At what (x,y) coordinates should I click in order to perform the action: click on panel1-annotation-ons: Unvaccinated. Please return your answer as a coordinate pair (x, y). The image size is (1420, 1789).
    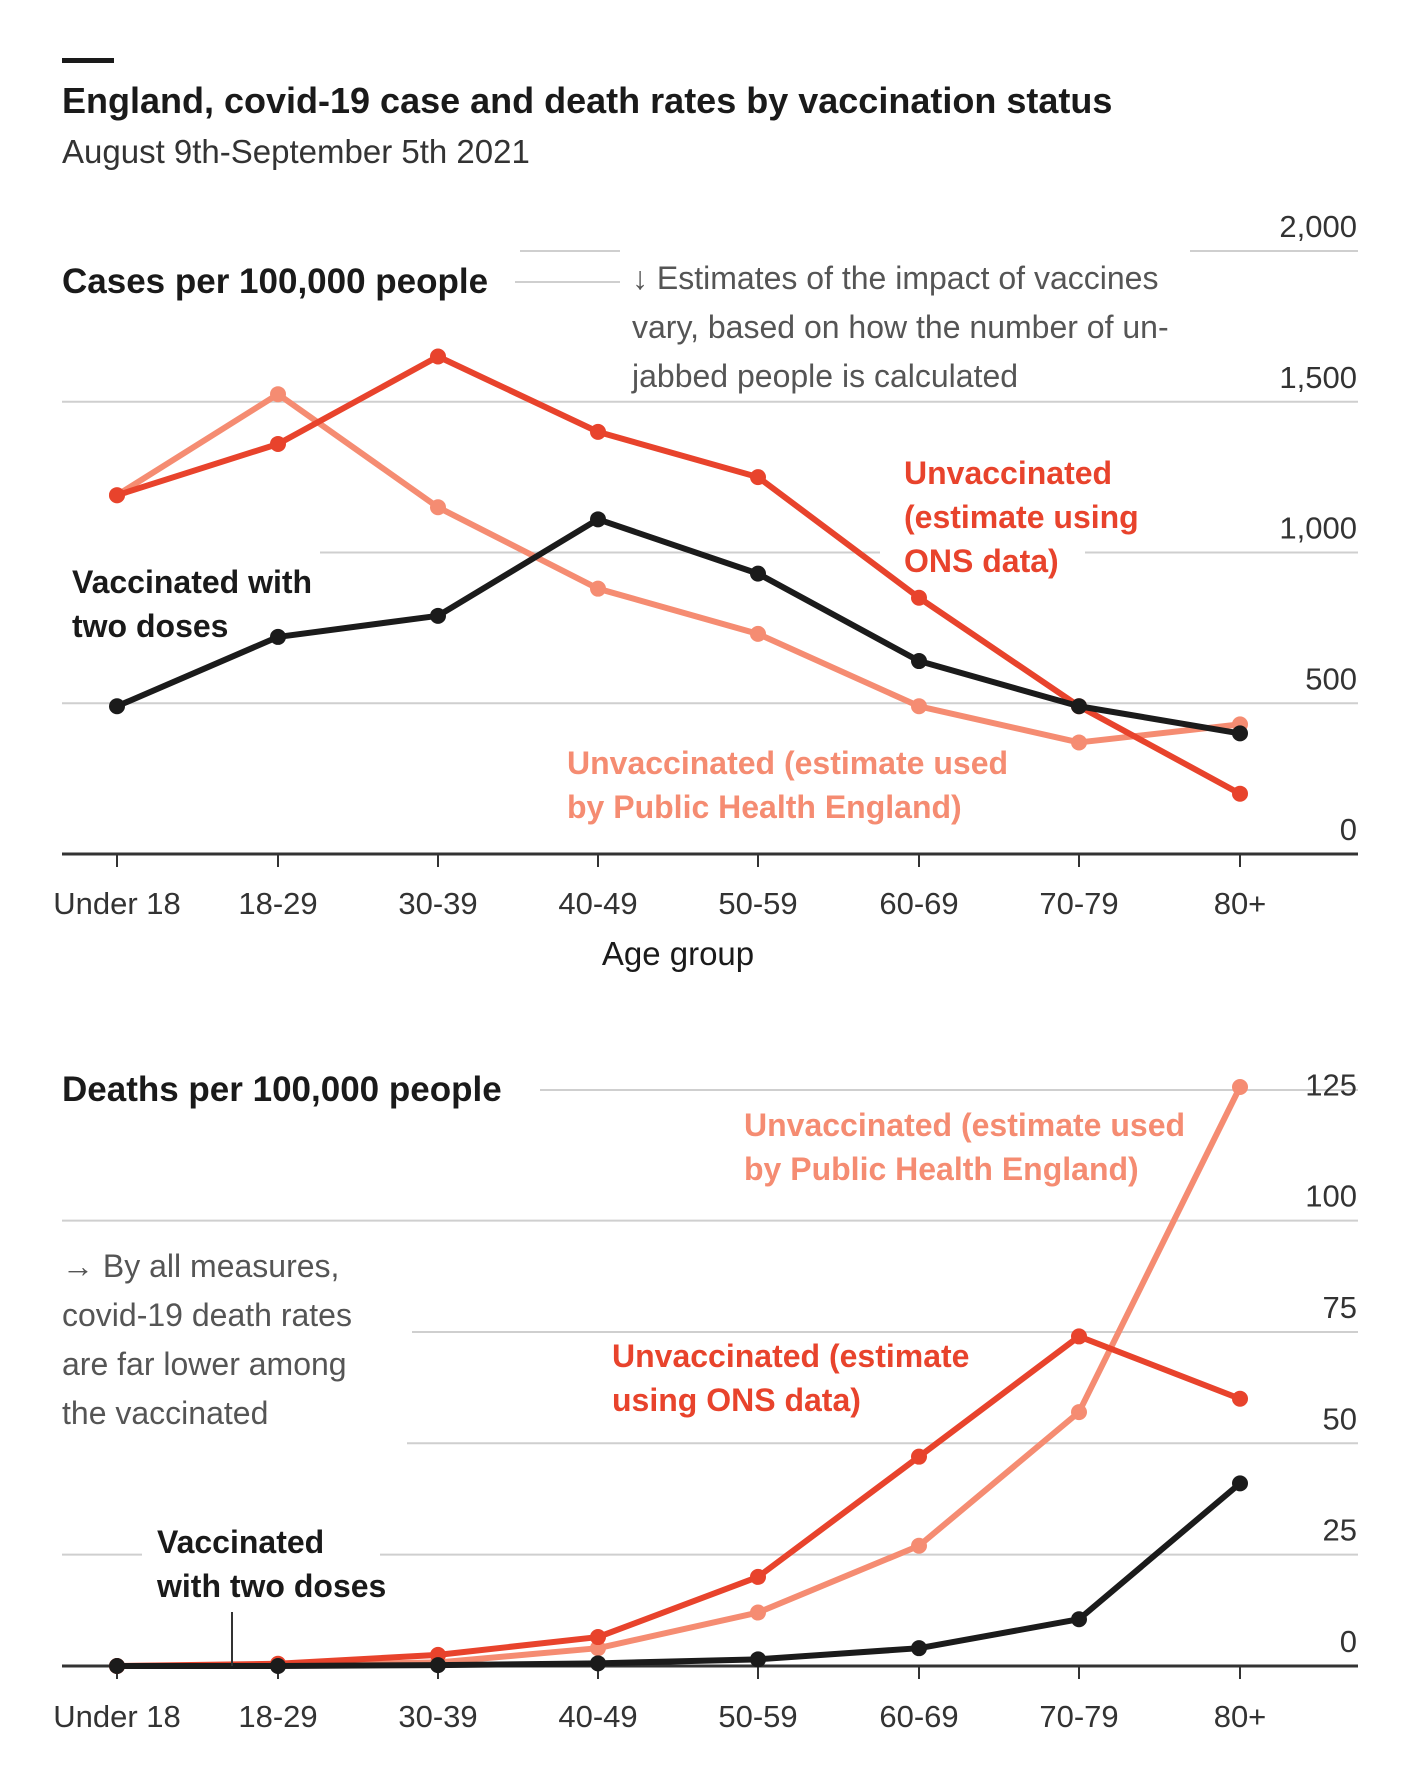
    Looking at the image, I should click on (1008, 473).